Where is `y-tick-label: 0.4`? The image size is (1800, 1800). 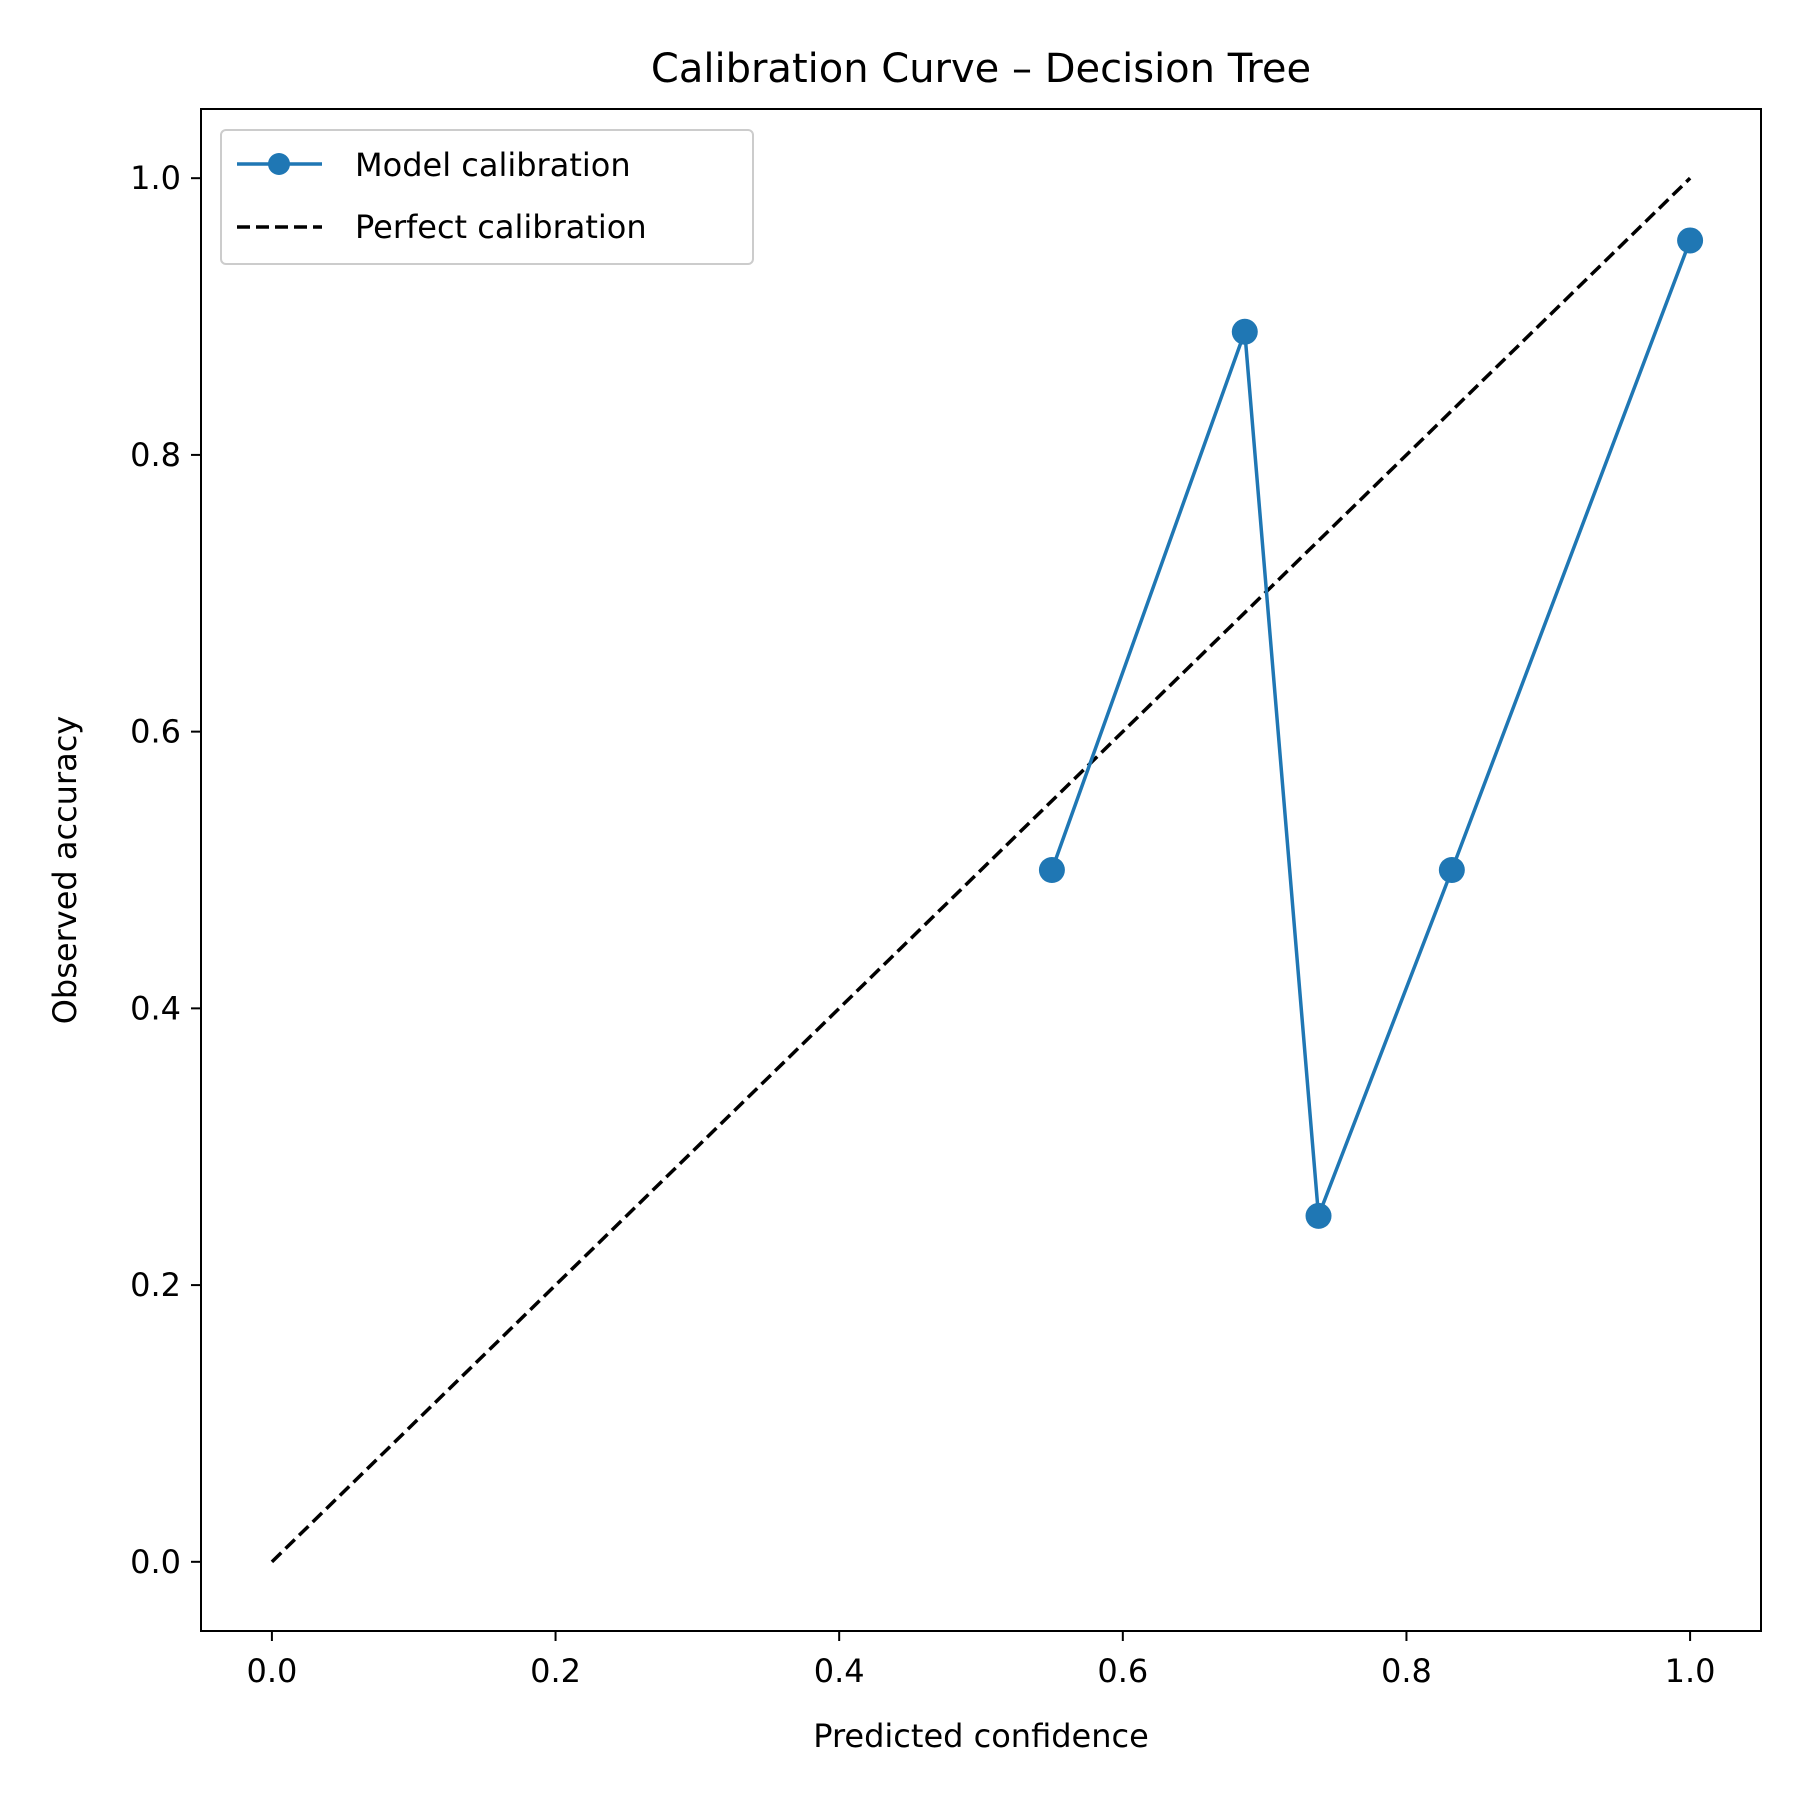 y-tick-label: 0.4 is located at coordinates (155, 1008).